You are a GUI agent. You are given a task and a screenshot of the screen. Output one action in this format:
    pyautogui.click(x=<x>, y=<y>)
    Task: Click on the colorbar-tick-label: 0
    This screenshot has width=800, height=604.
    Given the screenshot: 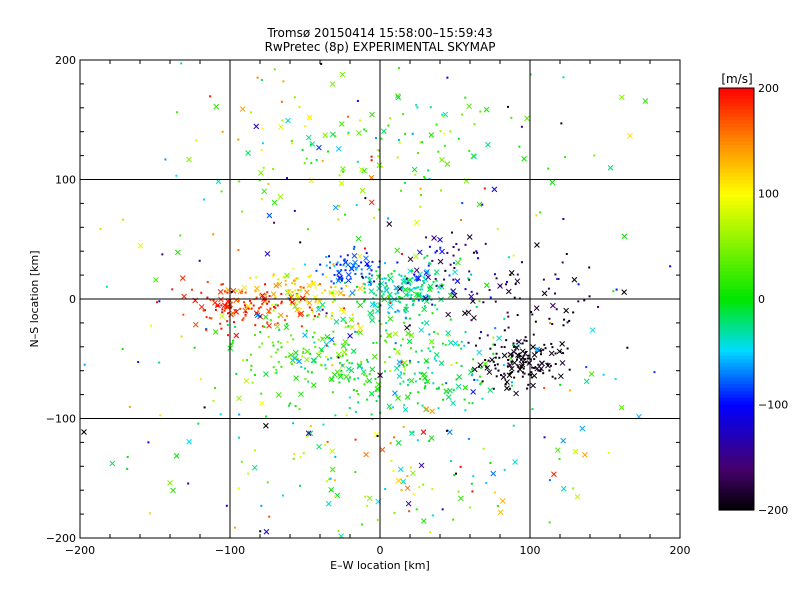 What is the action you would take?
    pyautogui.click(x=761, y=299)
    